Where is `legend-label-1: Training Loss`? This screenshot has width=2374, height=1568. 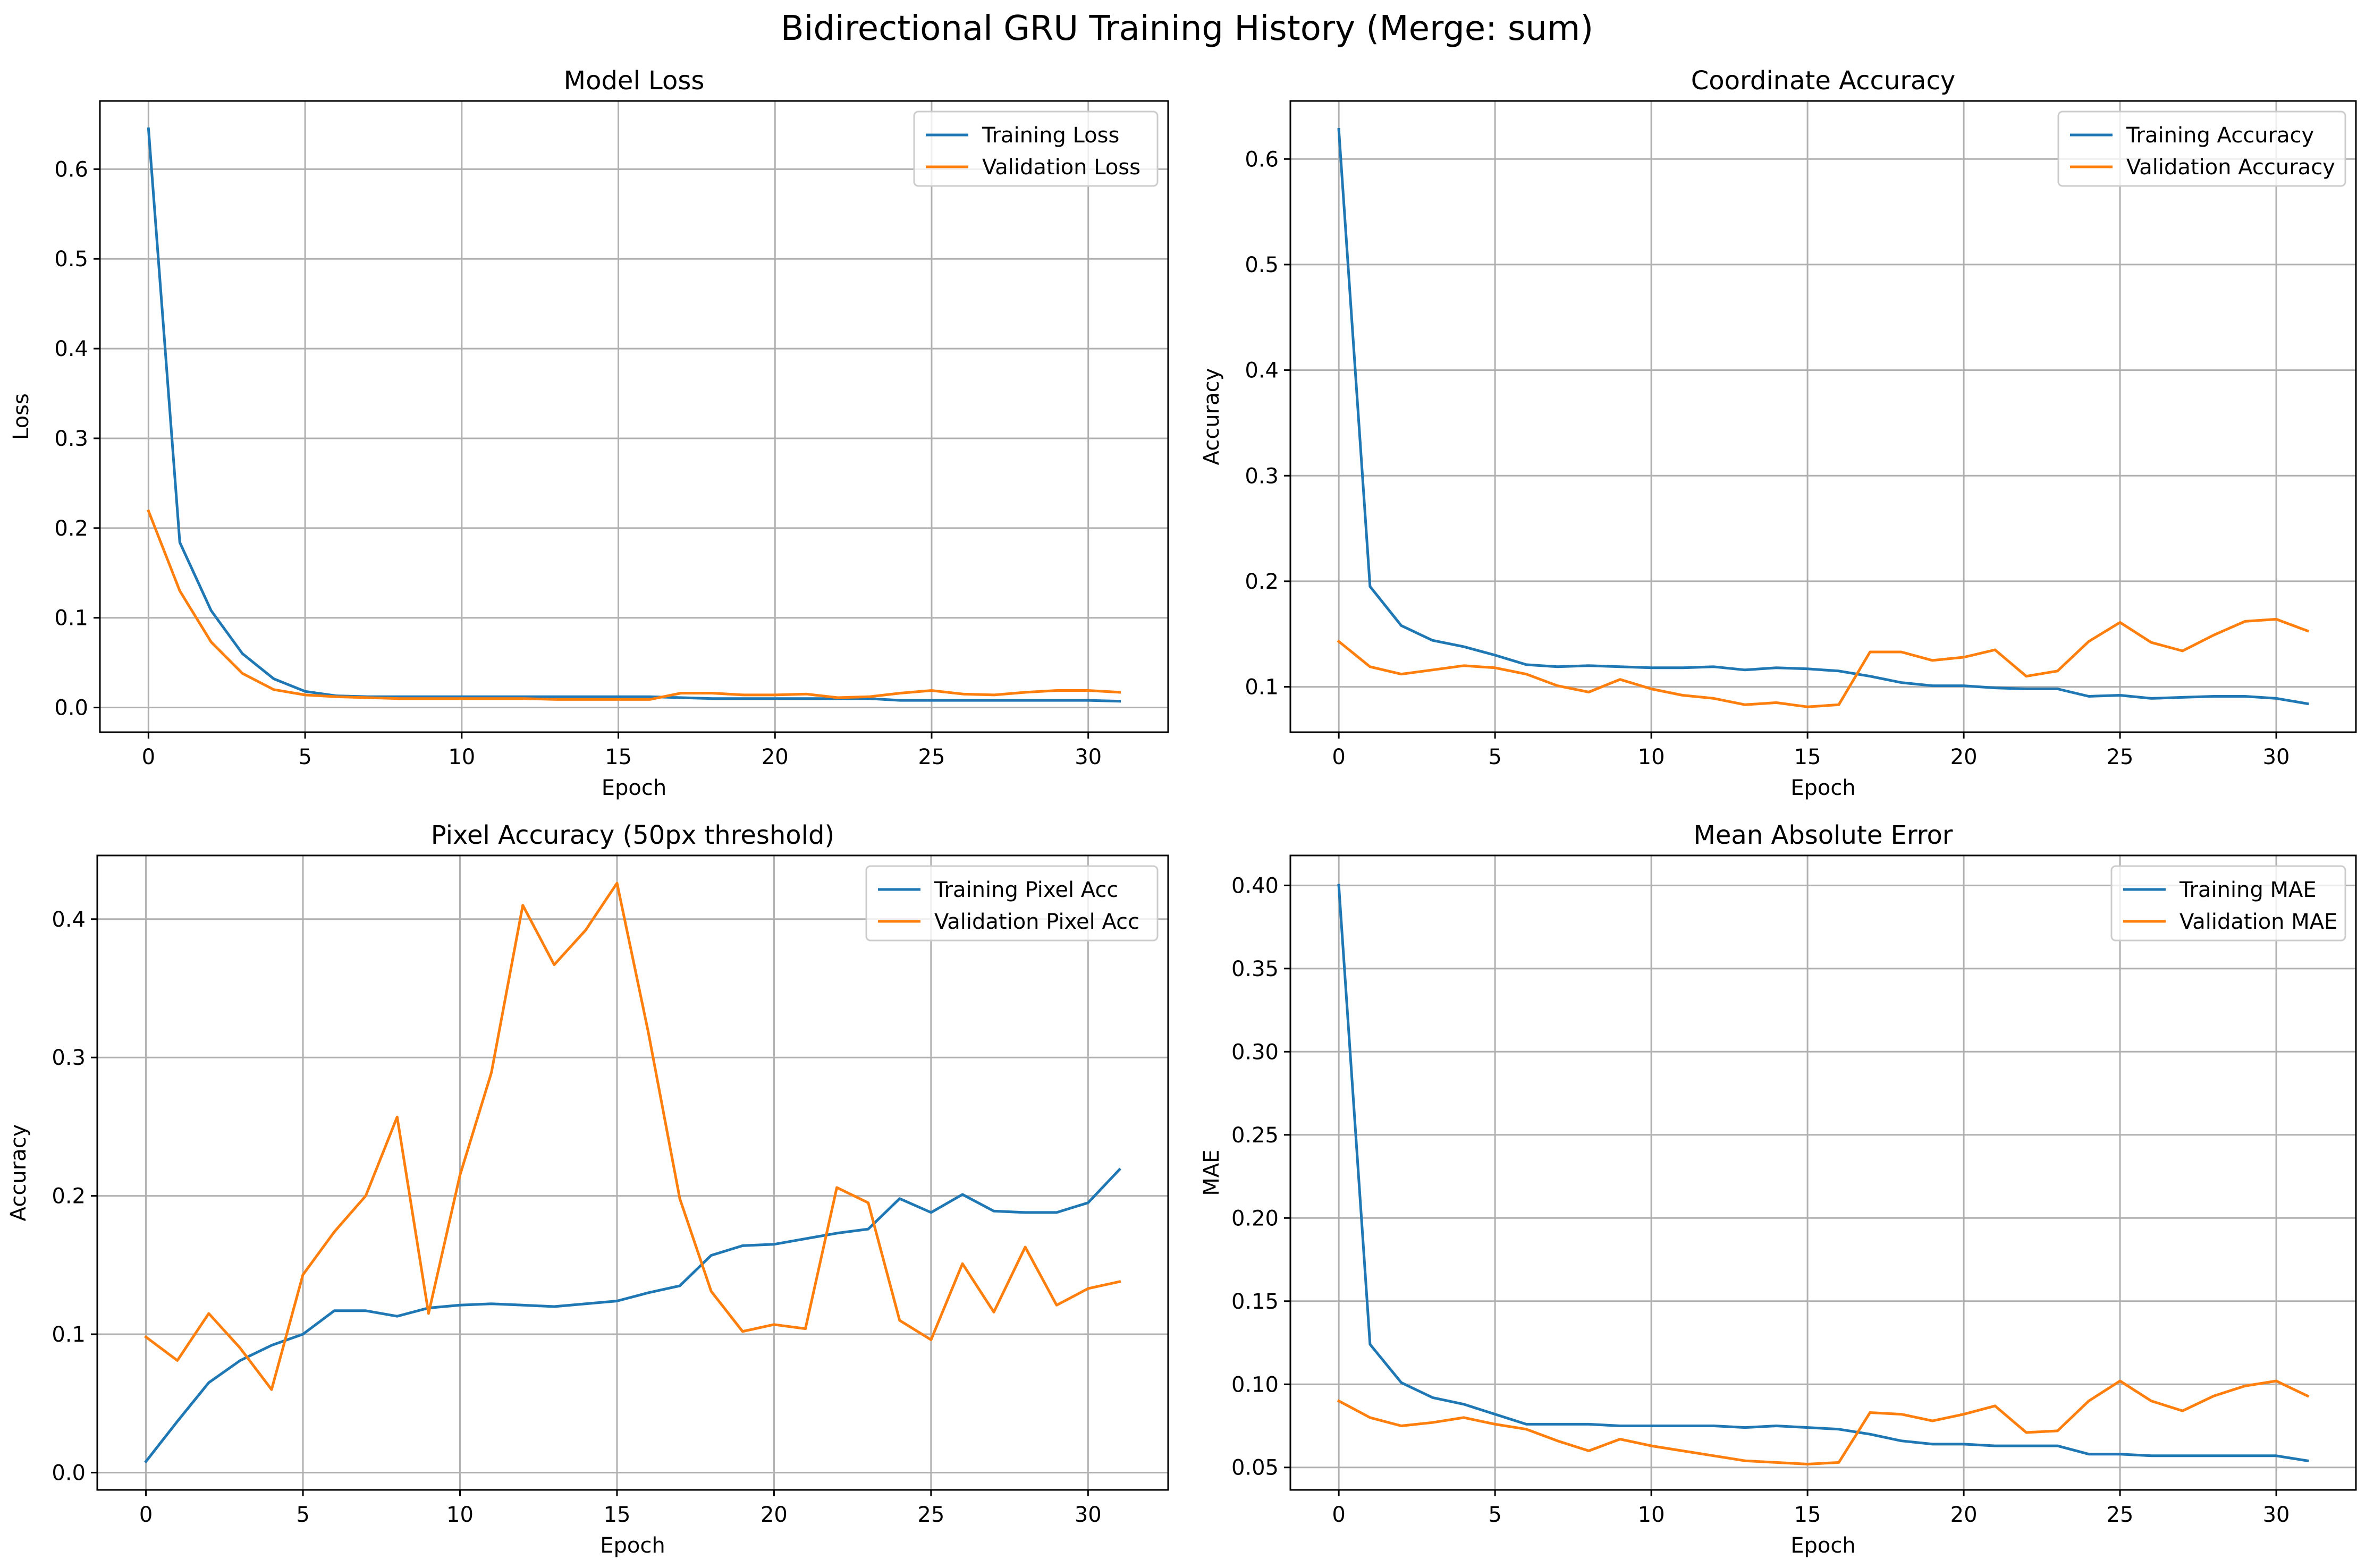
legend-label-1: Training Loss is located at coordinates (1050, 135).